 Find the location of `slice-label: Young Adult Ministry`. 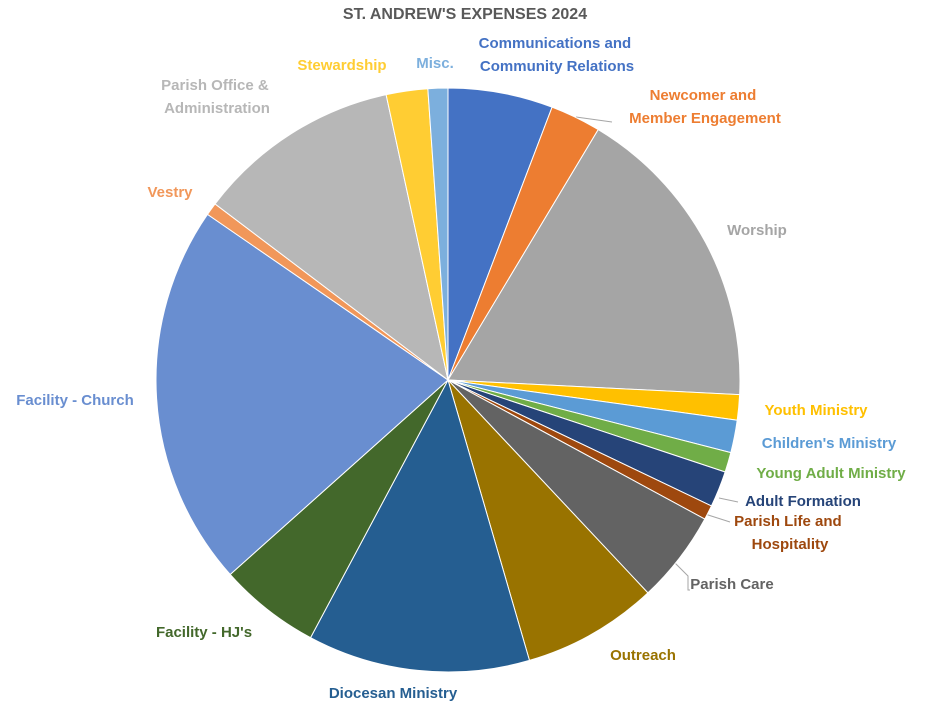

slice-label: Young Adult Ministry is located at coordinates (831, 473).